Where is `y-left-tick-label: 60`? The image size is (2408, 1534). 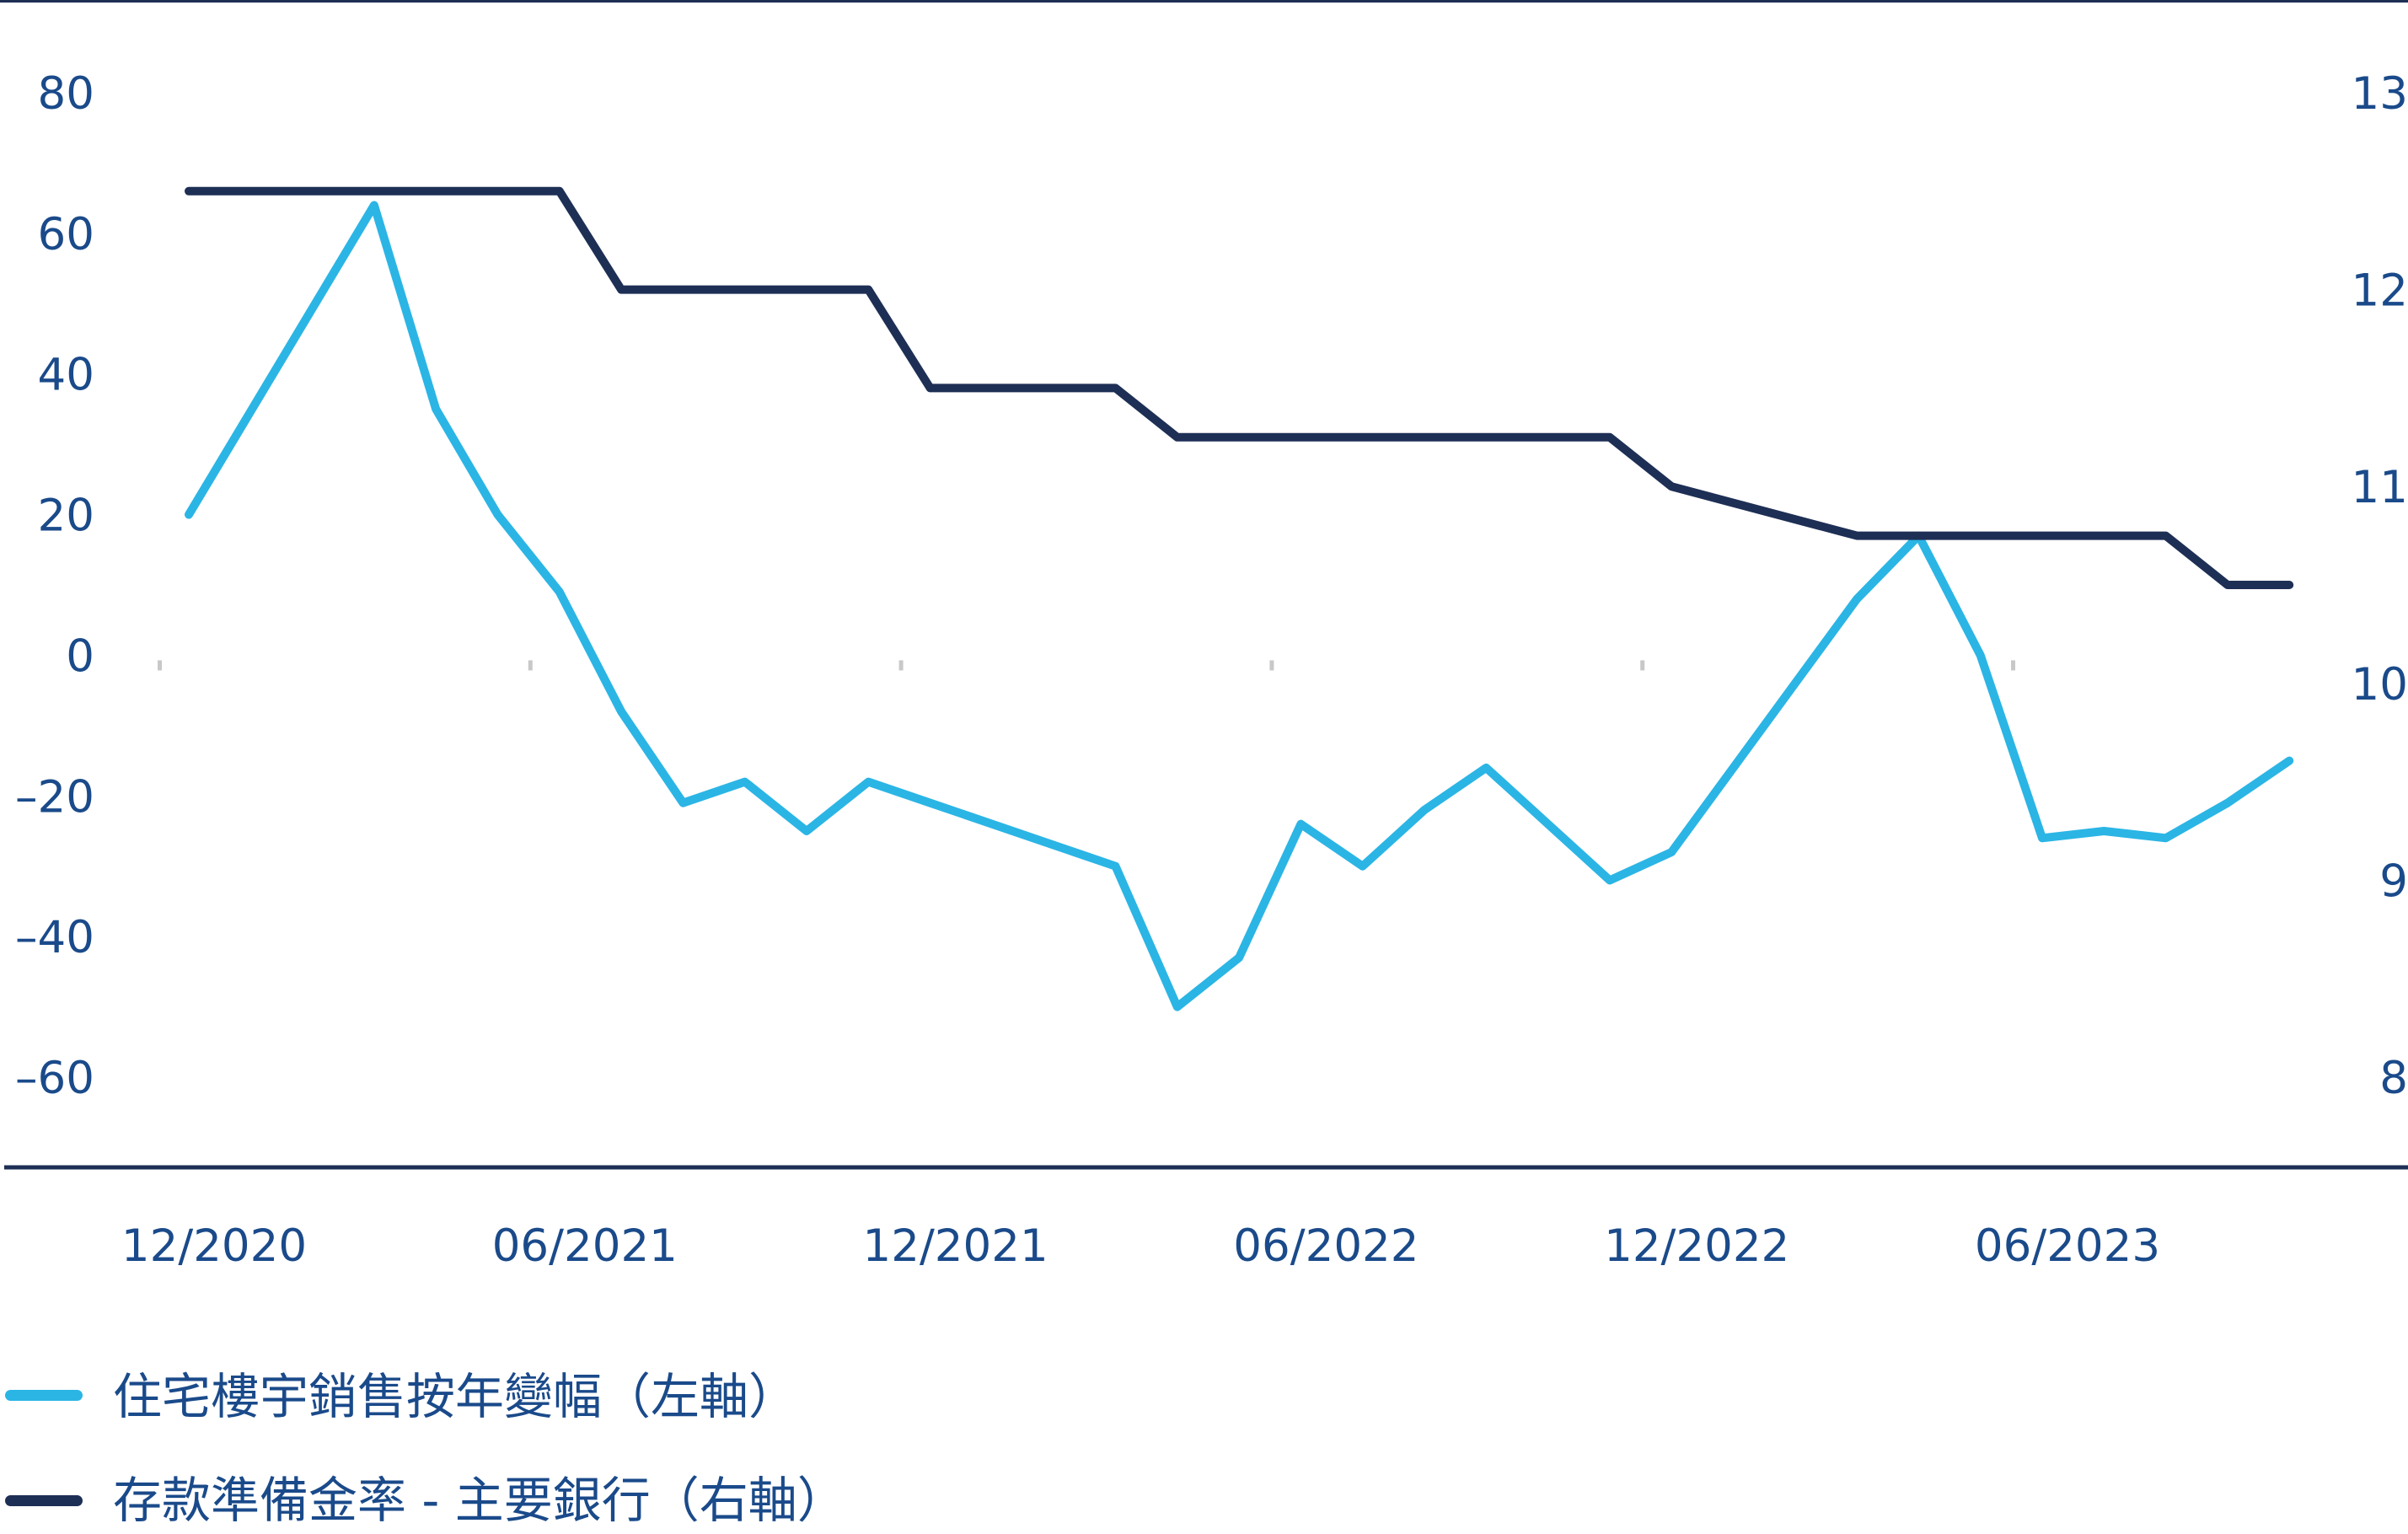 y-left-tick-label: 60 is located at coordinates (66, 234).